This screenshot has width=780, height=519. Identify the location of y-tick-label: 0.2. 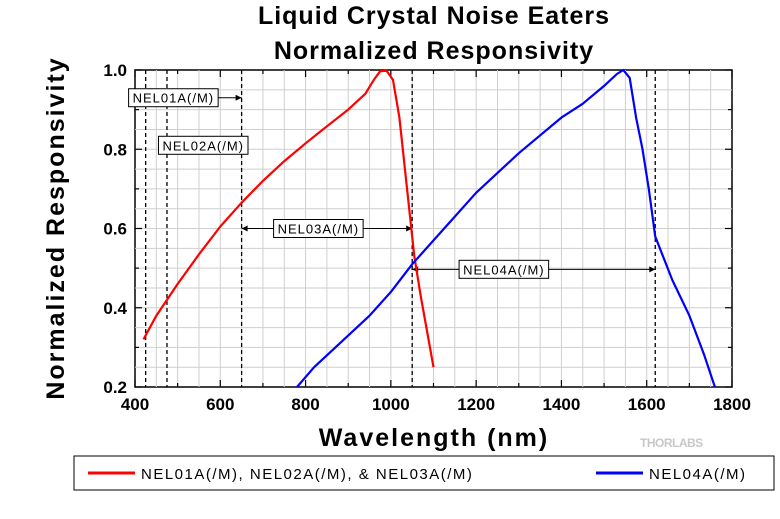
(115, 387).